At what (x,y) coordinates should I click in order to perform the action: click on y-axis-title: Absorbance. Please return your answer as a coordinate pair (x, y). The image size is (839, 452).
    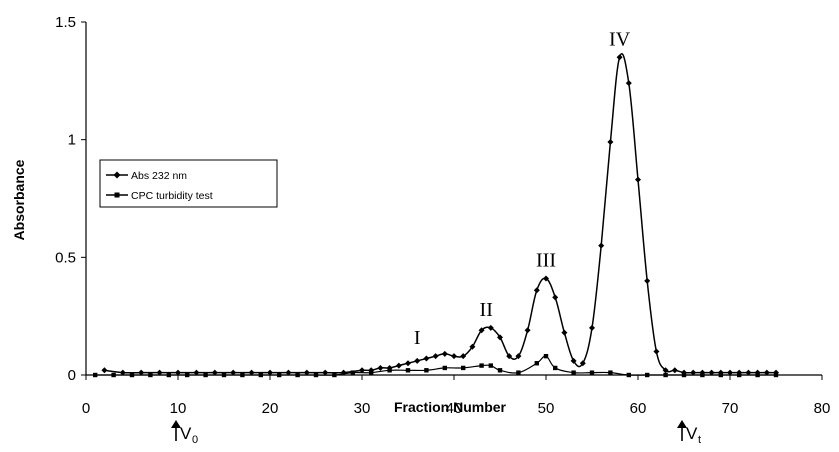
    Looking at the image, I should click on (19, 199).